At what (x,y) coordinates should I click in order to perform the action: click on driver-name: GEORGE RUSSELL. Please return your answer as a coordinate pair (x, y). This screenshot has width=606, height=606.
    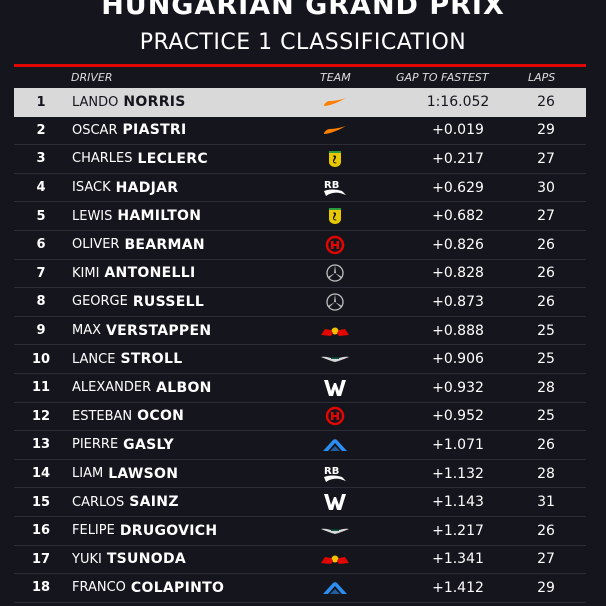
    Looking at the image, I should click on (138, 302).